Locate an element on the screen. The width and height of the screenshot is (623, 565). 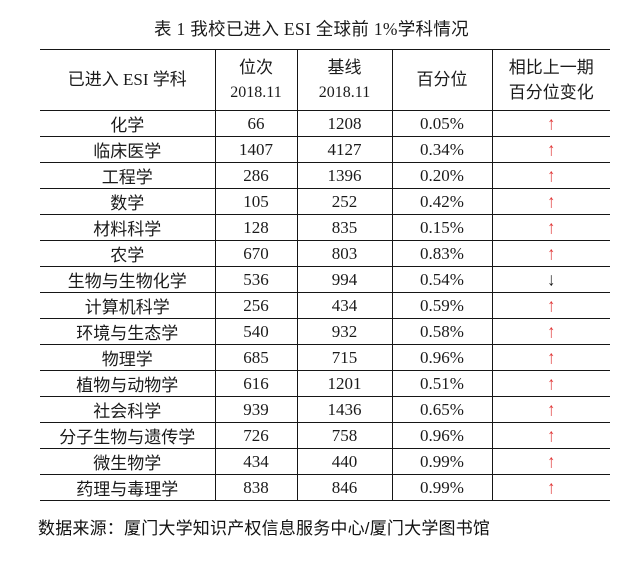
subject-cell: 化学 is located at coordinates (128, 123).